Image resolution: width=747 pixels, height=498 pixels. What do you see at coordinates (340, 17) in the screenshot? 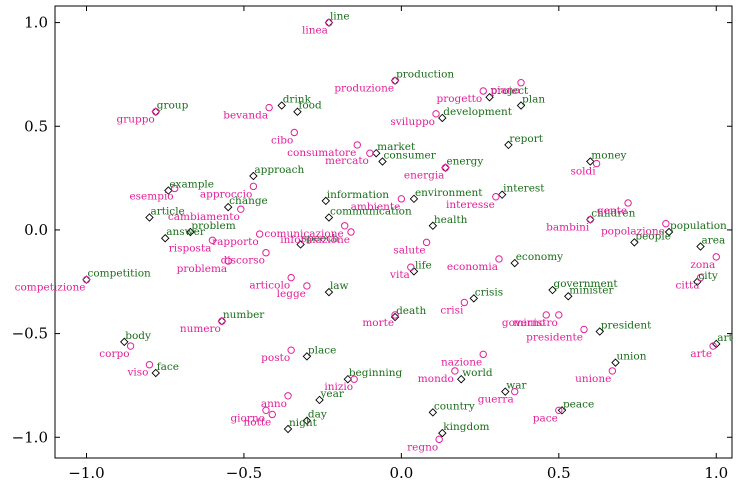
I see `english-point-label: line` at bounding box center [340, 17].